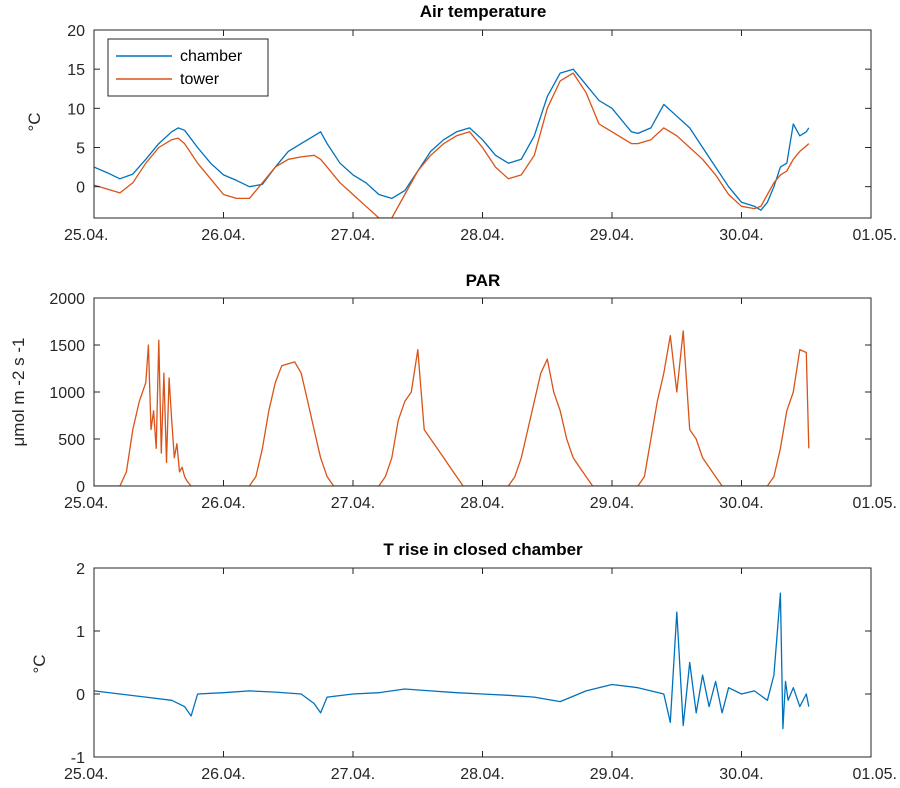 This screenshot has height=788, width=900. Describe the element at coordinates (211, 56) in the screenshot. I see `legend-label-chamber: chamber` at that location.